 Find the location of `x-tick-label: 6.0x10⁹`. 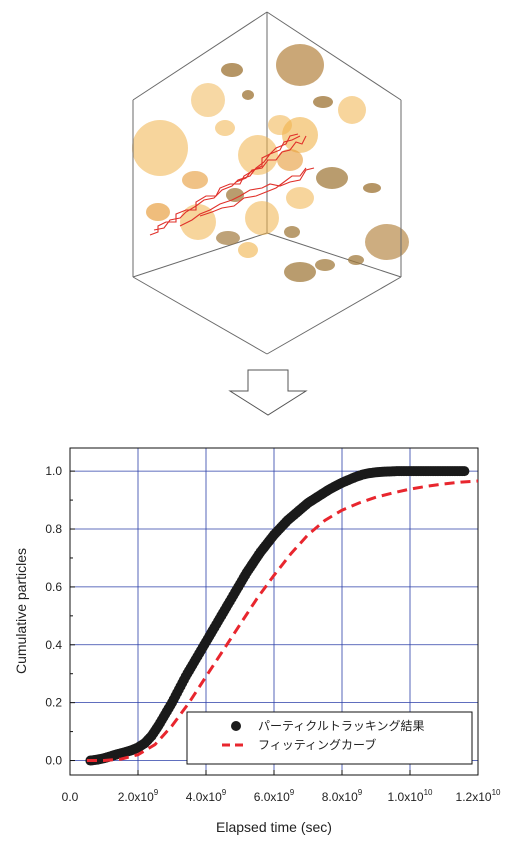

x-tick-label: 6.0x10⁹ is located at coordinates (274, 796).